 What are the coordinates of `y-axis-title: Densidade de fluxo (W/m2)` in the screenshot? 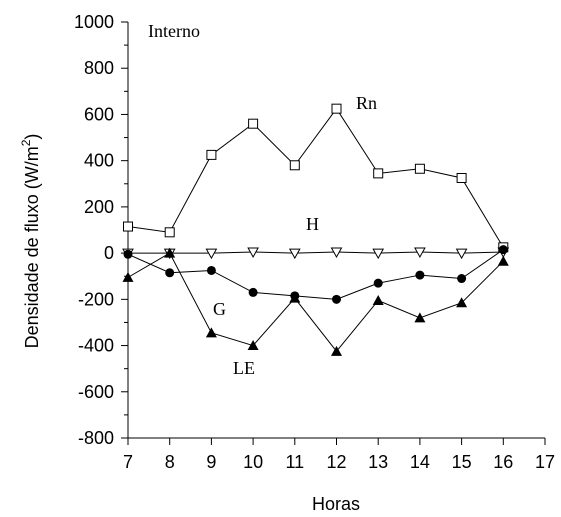 It's located at (30, 241).